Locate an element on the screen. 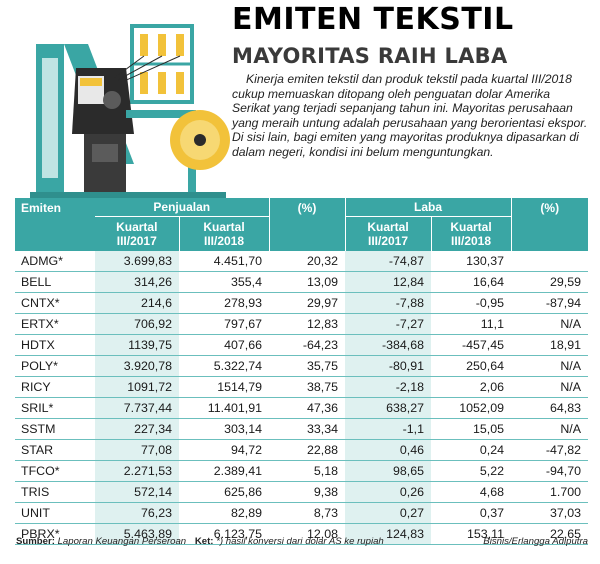 Image resolution: width=600 pixels, height=564 pixels. cell-laba-pct: -94,70 is located at coordinates (563, 471).